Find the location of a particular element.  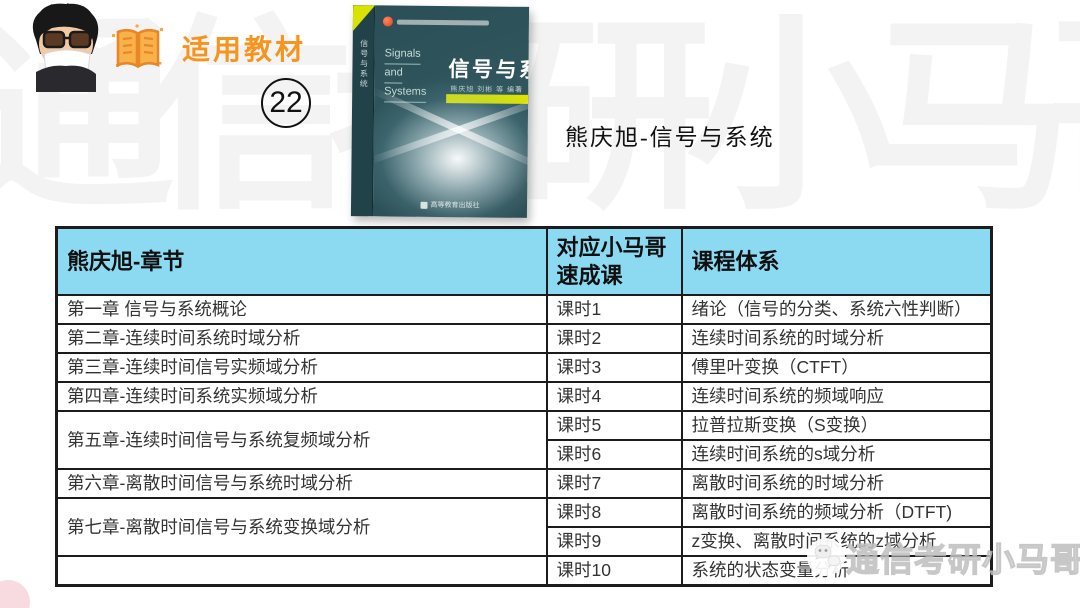

book-caption: 熊庆旭-信号与系统 is located at coordinates (670, 137).